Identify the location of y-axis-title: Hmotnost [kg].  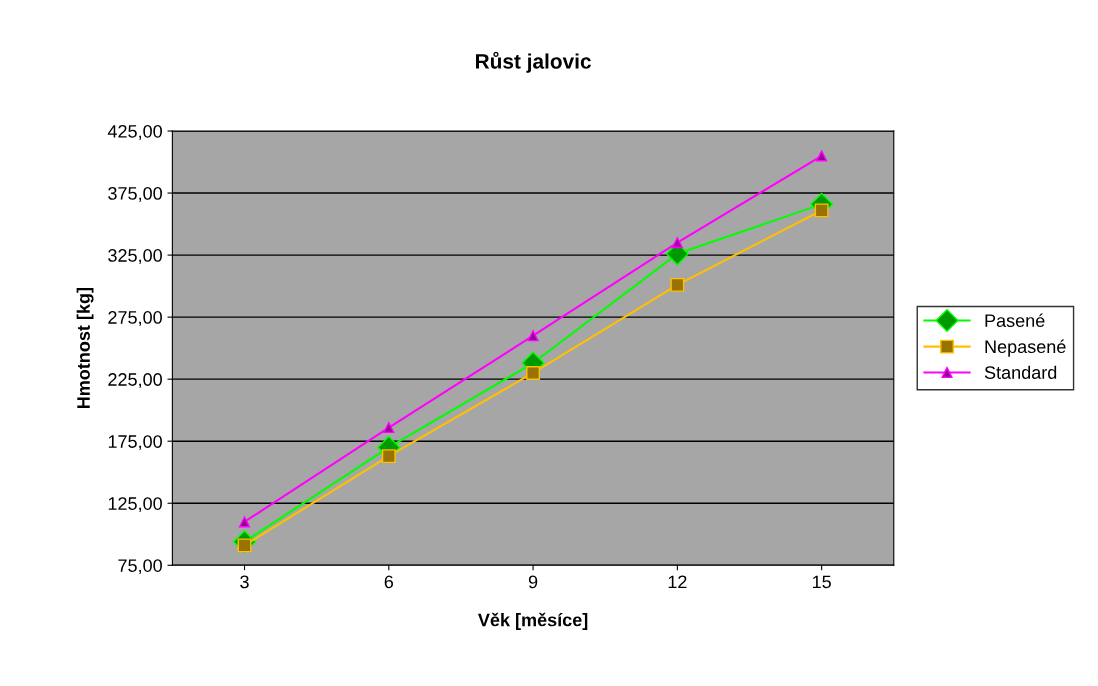
(85, 348).